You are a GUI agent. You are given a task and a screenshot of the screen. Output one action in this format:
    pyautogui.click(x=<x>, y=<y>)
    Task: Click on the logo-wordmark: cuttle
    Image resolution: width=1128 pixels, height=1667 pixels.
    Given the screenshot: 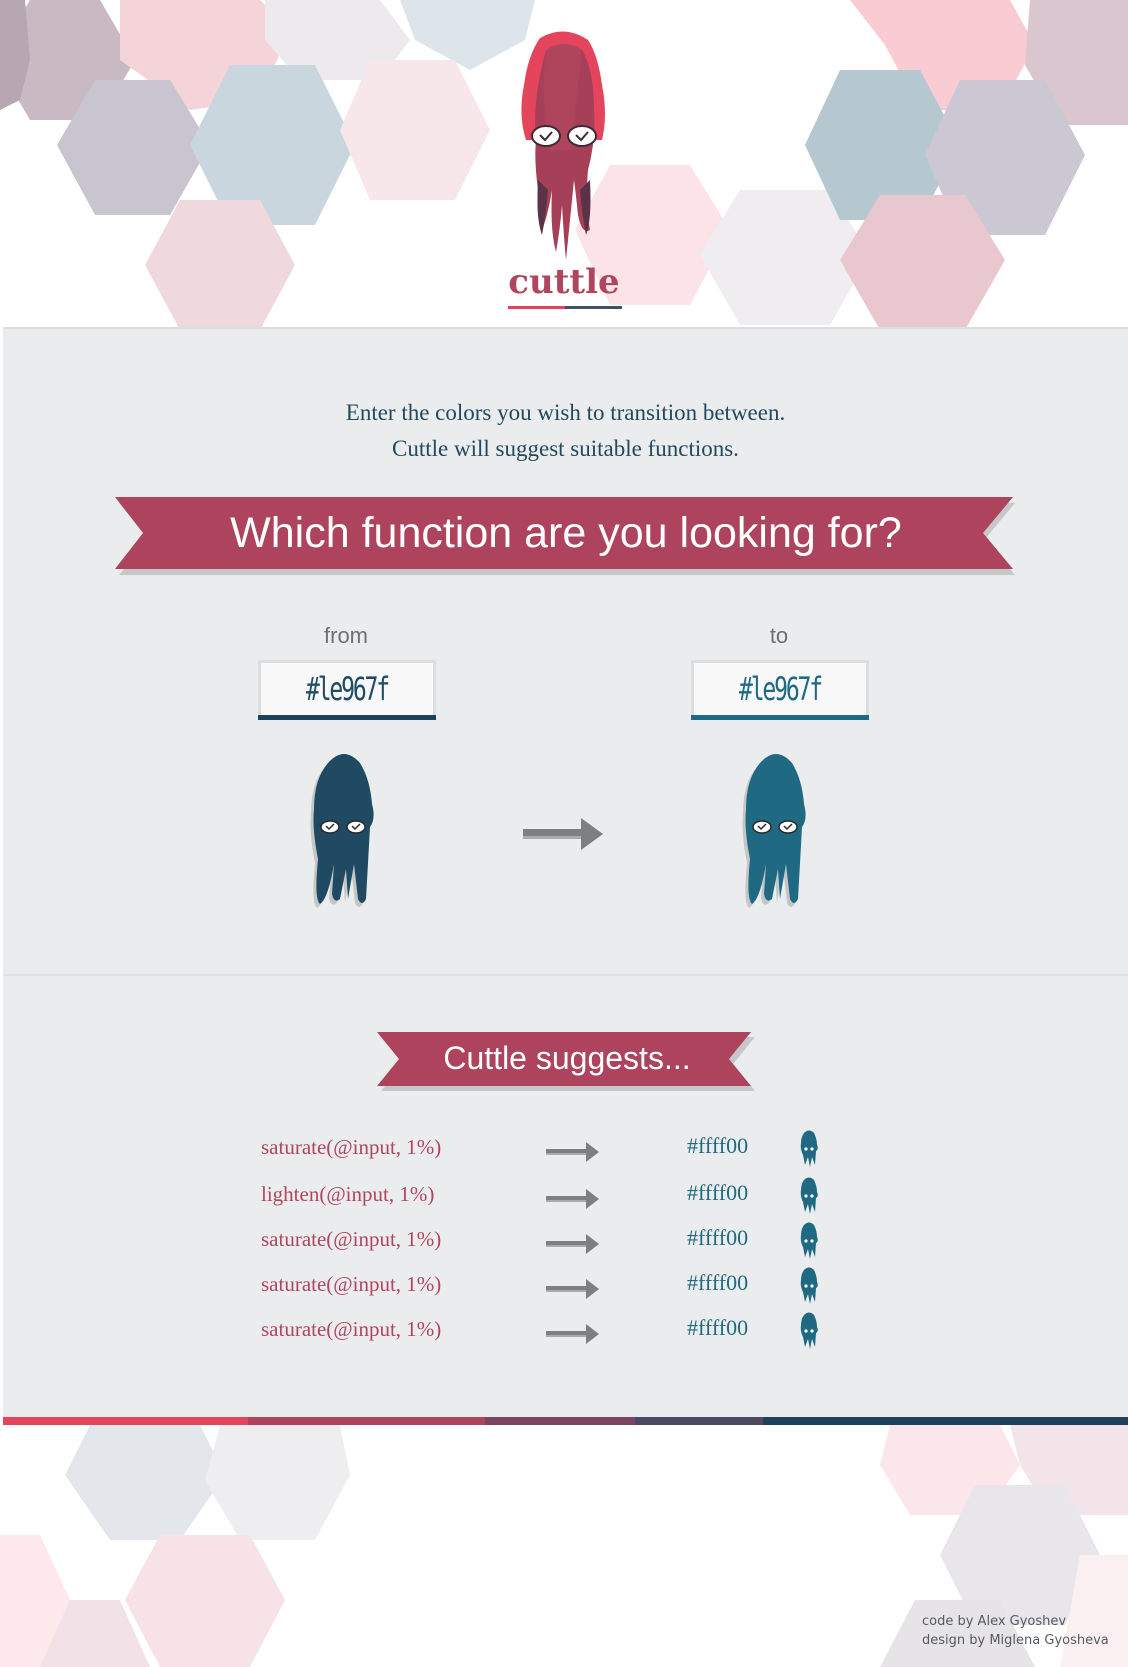 What is the action you would take?
    pyautogui.click(x=564, y=282)
    